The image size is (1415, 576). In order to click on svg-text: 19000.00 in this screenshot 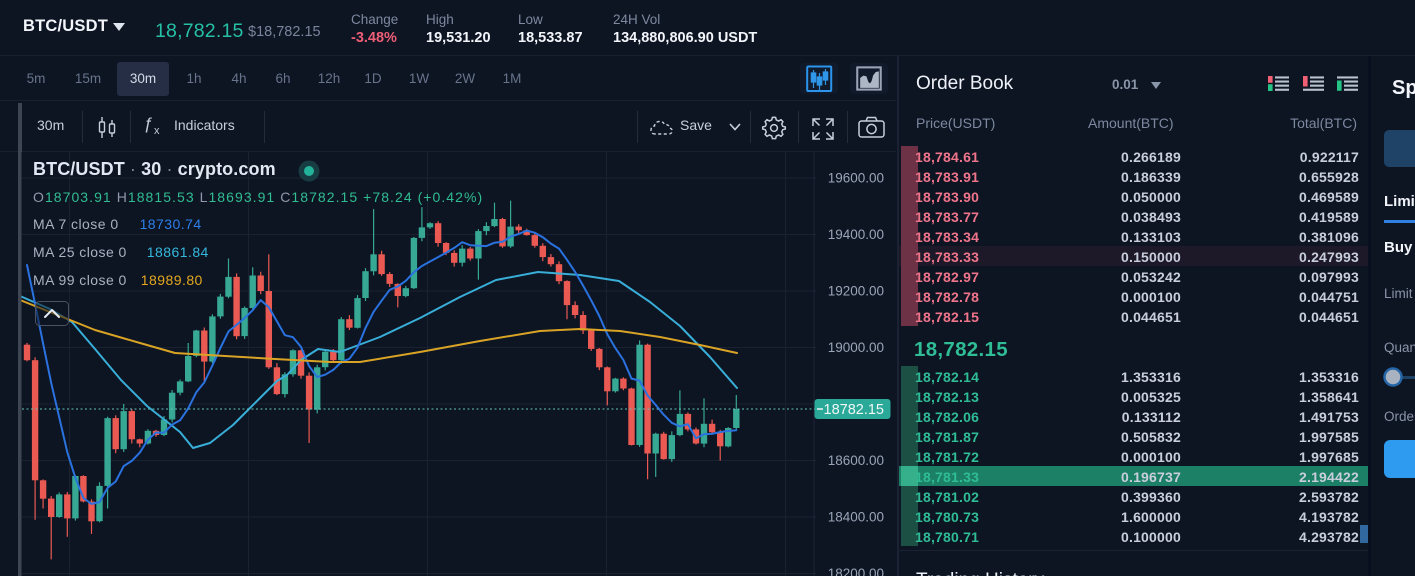, I will do `click(856, 347)`.